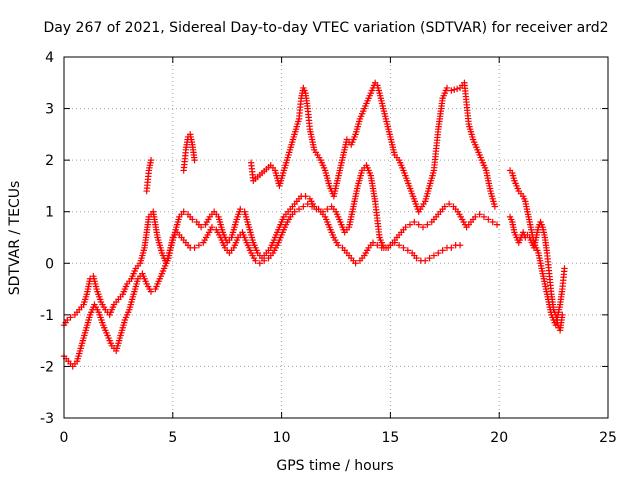 This screenshot has height=480, width=640. I want to click on x-axis-label: GPS time / hours, so click(334, 466).